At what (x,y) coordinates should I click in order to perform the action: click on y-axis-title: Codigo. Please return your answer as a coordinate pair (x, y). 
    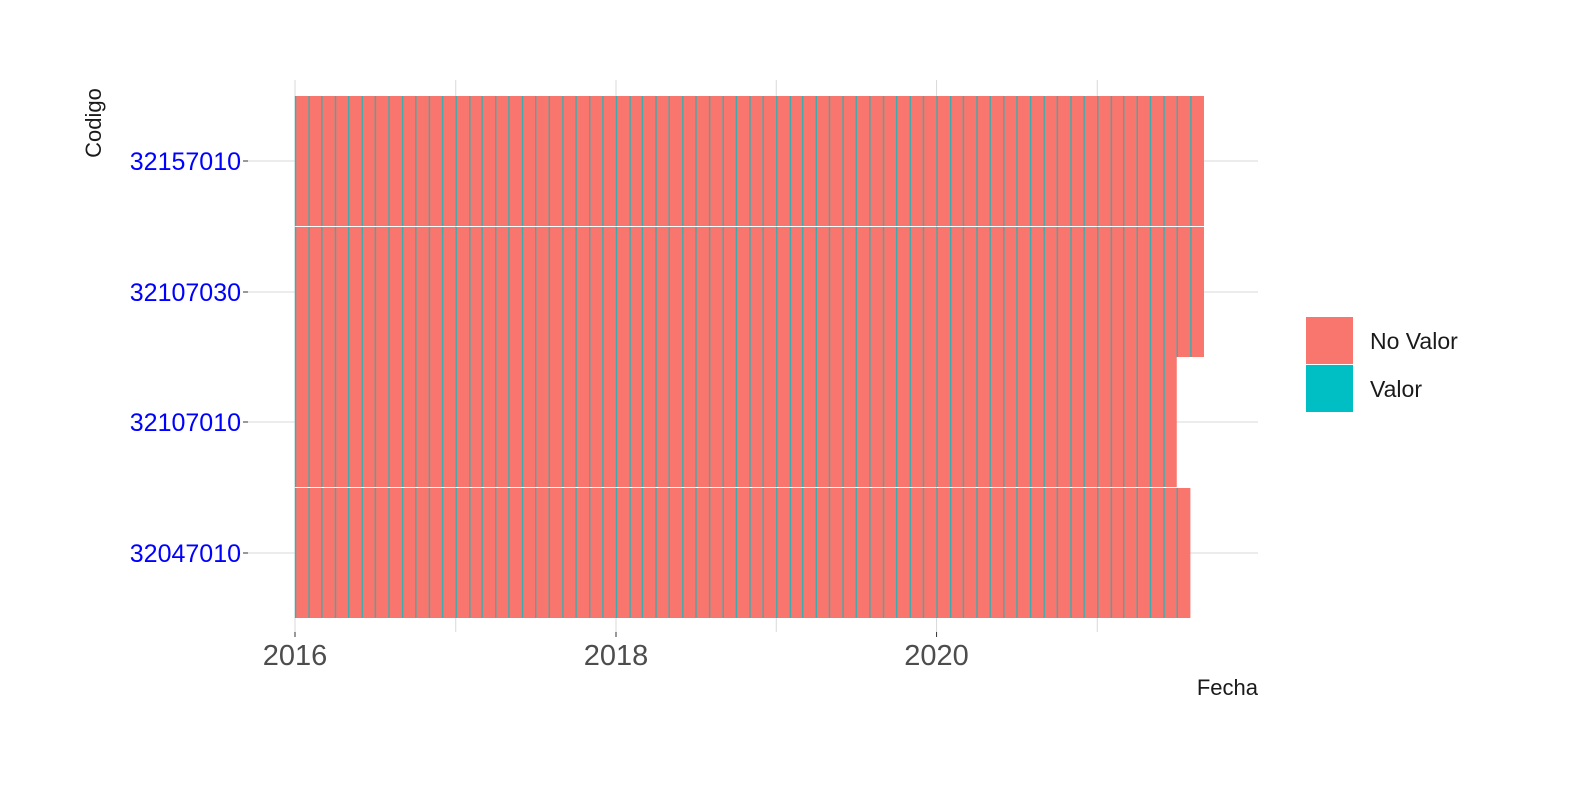
    Looking at the image, I should click on (93, 123).